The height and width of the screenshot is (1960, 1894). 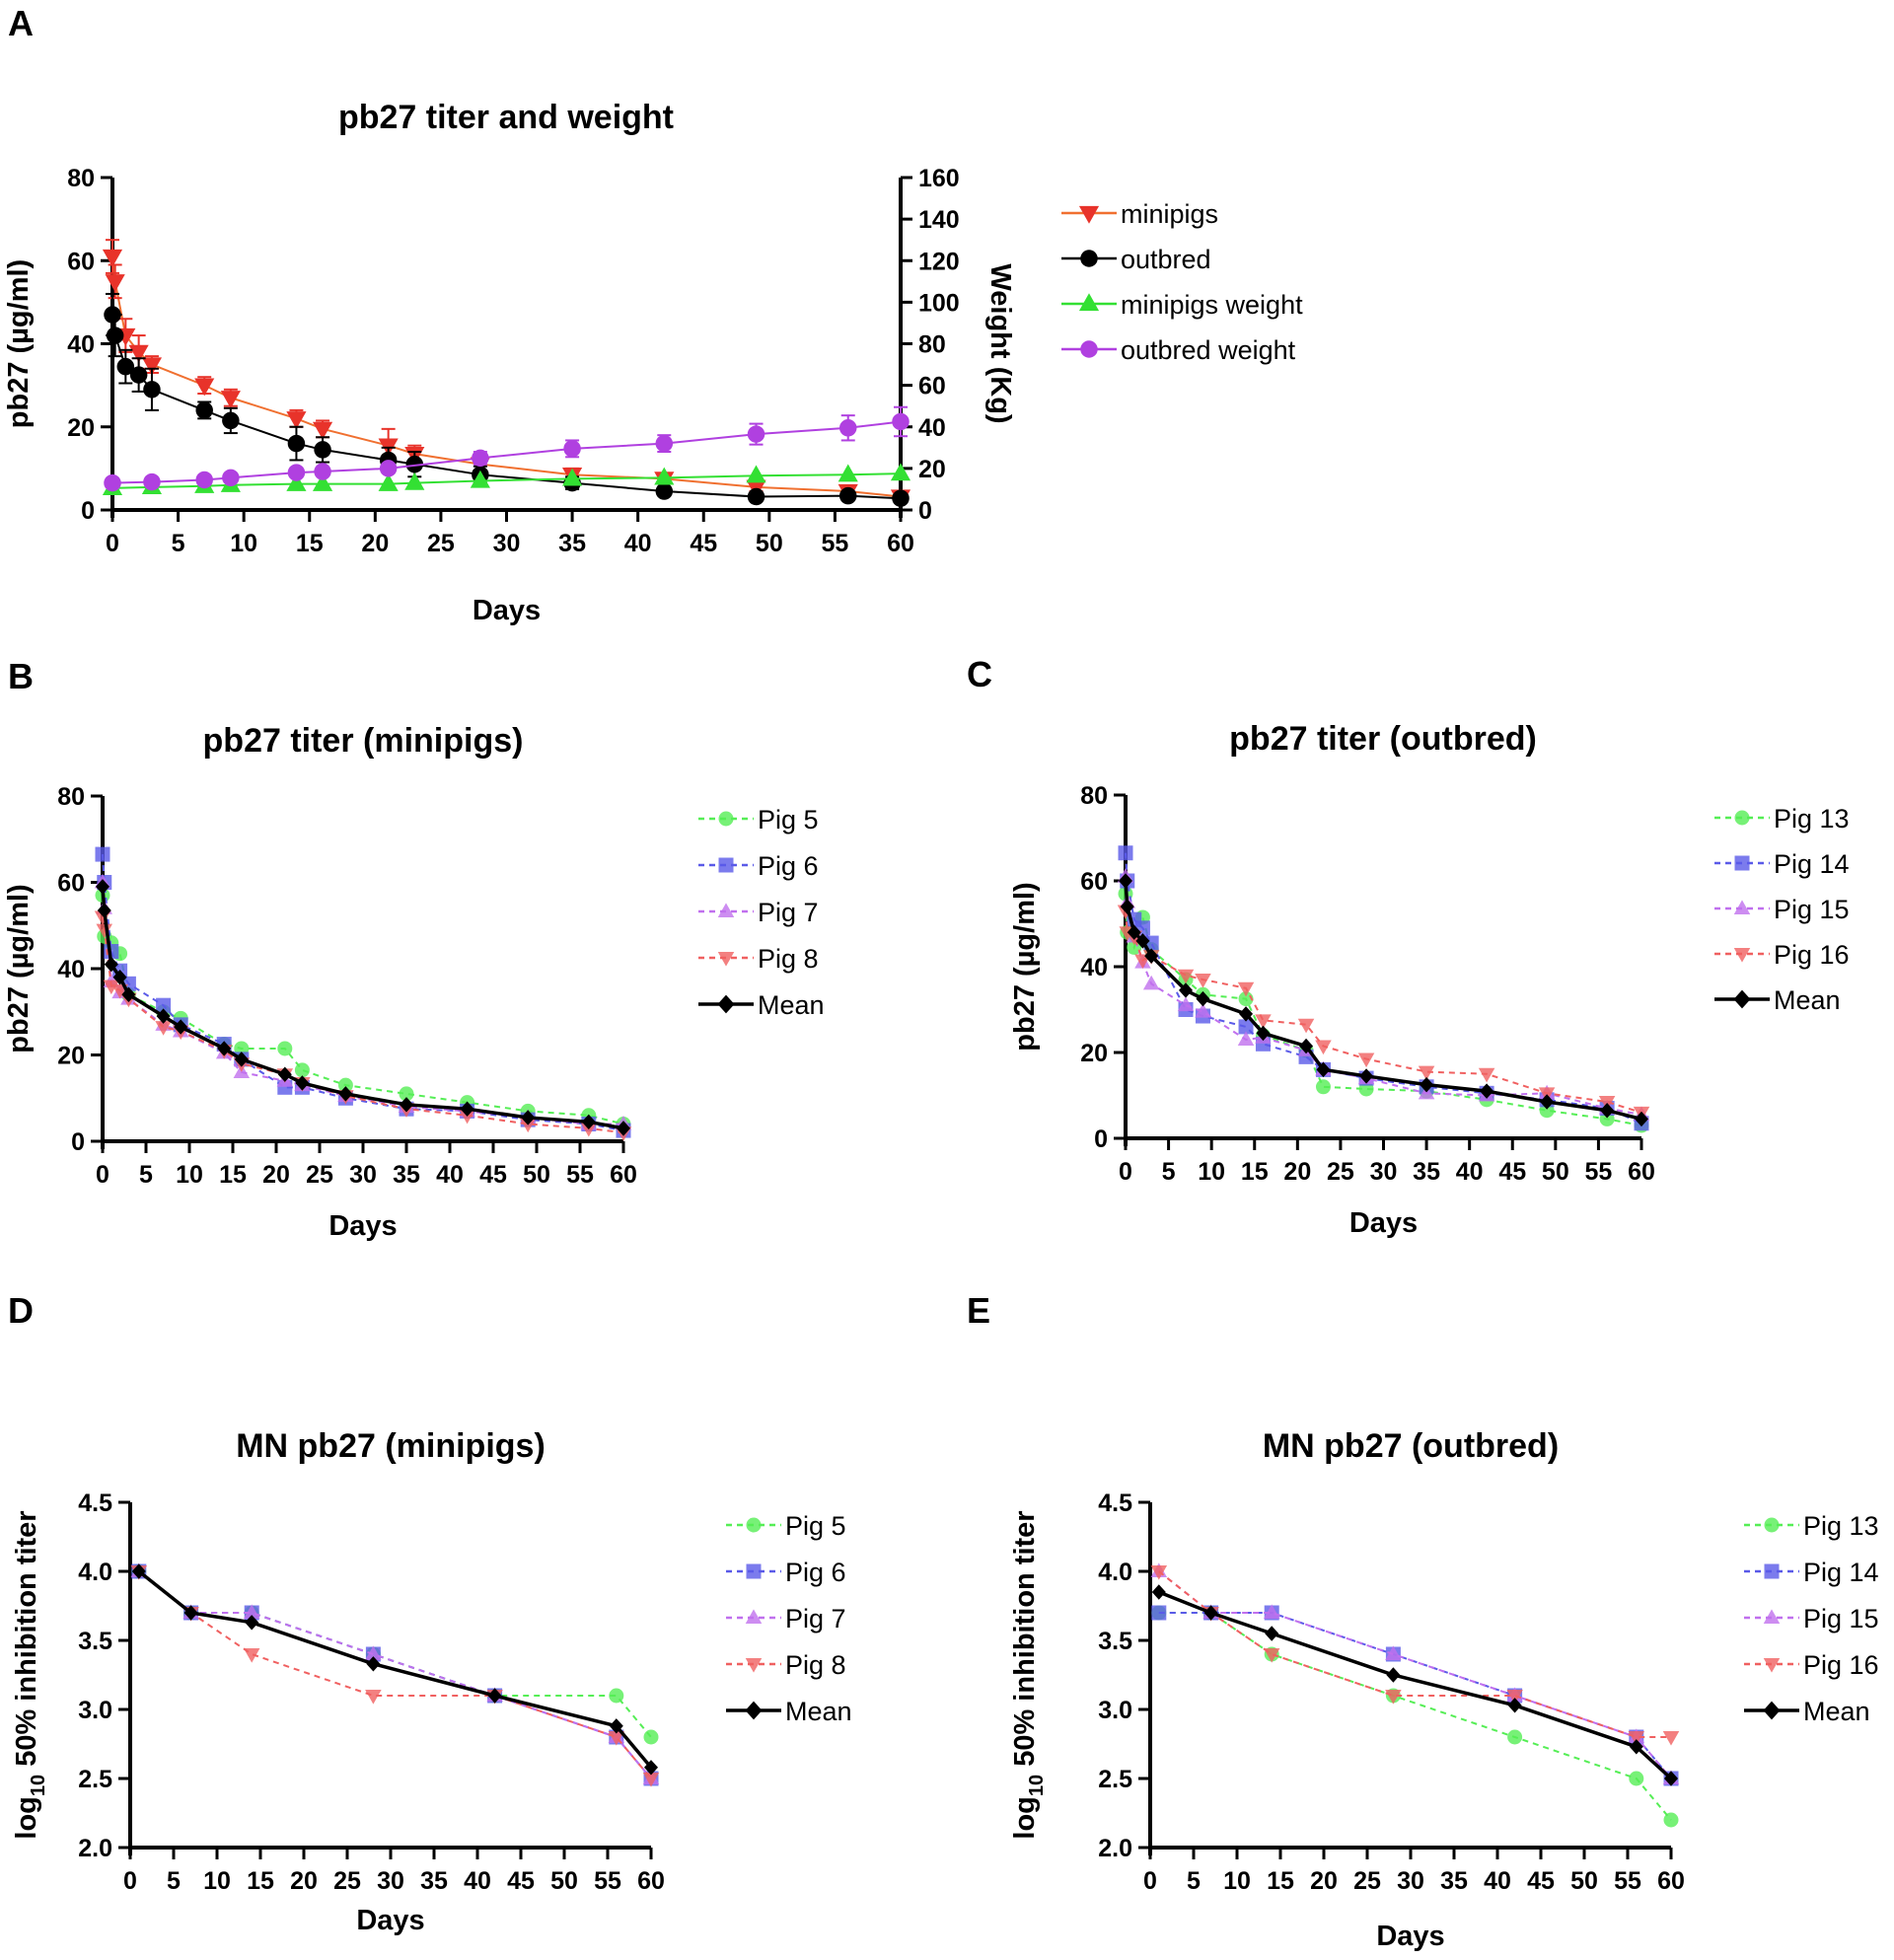 What do you see at coordinates (78, 1142) in the screenshot?
I see `y-tick-label: 0` at bounding box center [78, 1142].